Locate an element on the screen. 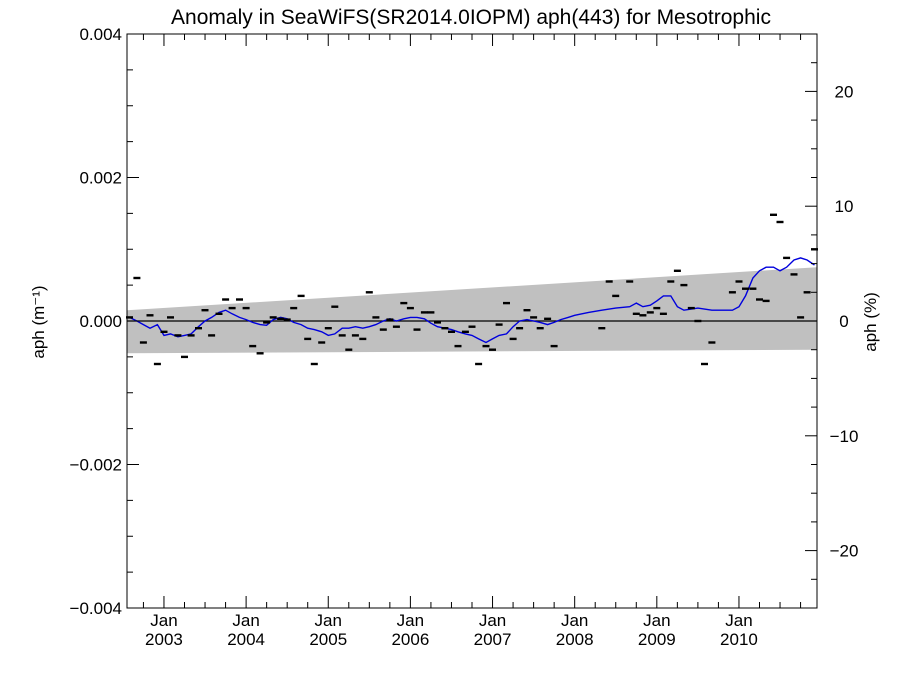 This screenshot has width=900, height=675. y-tick-label-left: −0.002 is located at coordinates (96, 465).